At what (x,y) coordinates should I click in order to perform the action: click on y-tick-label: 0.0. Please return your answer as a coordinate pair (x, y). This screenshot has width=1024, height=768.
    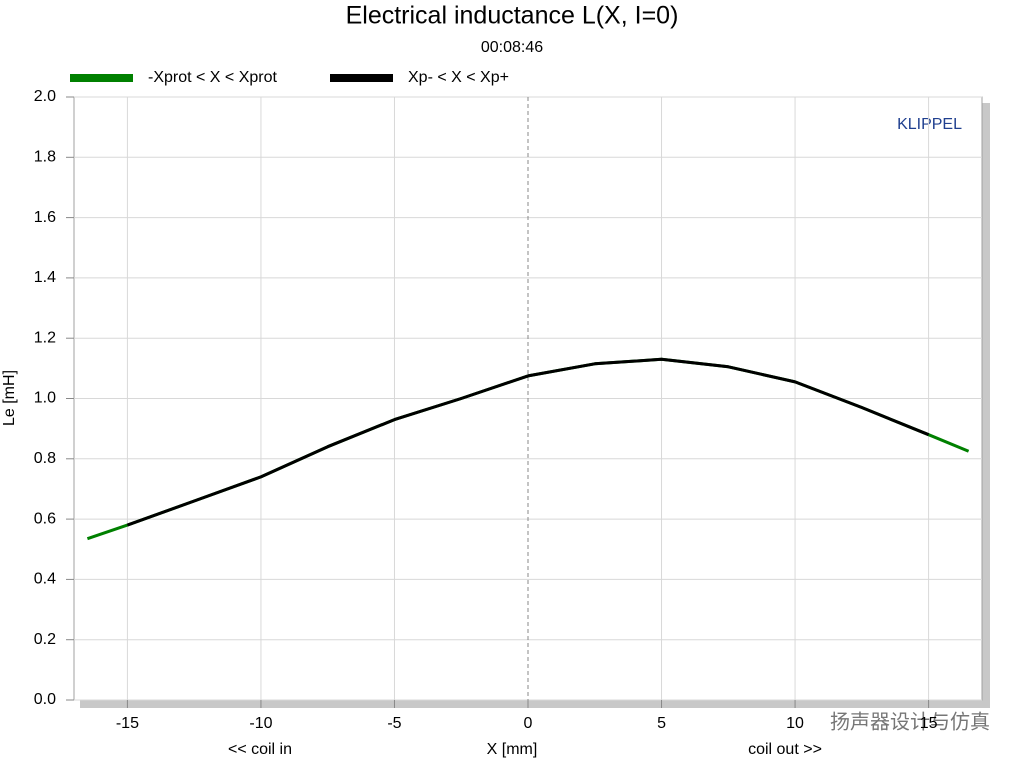
    Looking at the image, I should click on (45, 699).